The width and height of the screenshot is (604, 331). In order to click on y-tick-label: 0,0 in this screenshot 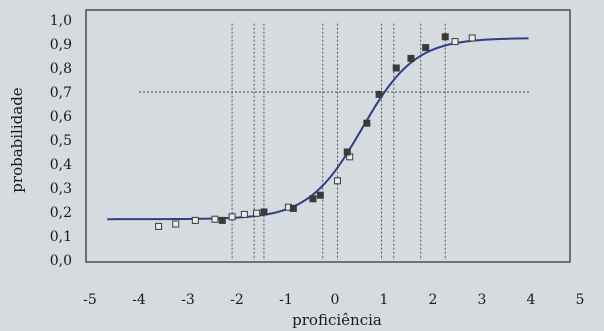, I will do `click(61, 261)`.